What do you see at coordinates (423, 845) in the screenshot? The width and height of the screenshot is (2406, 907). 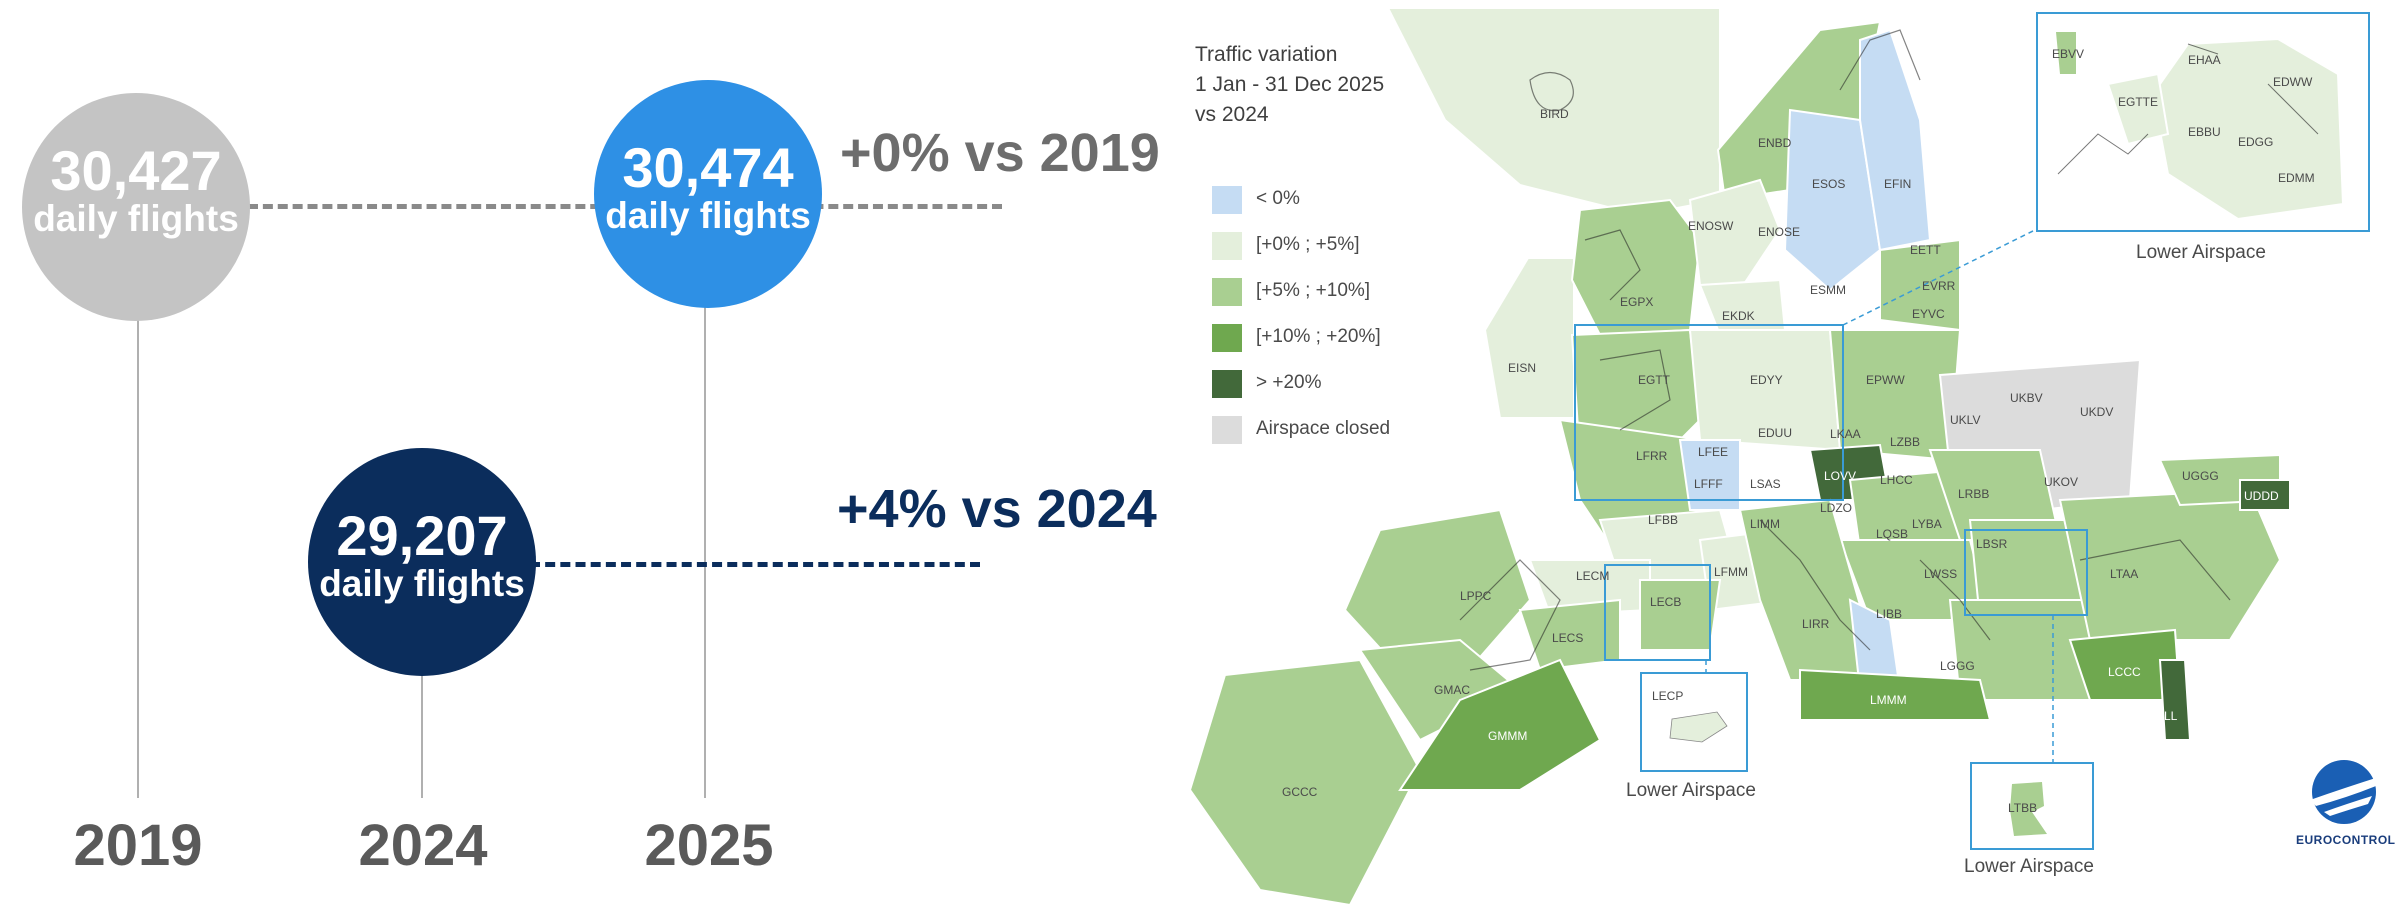 I see `year-2024: 2024` at bounding box center [423, 845].